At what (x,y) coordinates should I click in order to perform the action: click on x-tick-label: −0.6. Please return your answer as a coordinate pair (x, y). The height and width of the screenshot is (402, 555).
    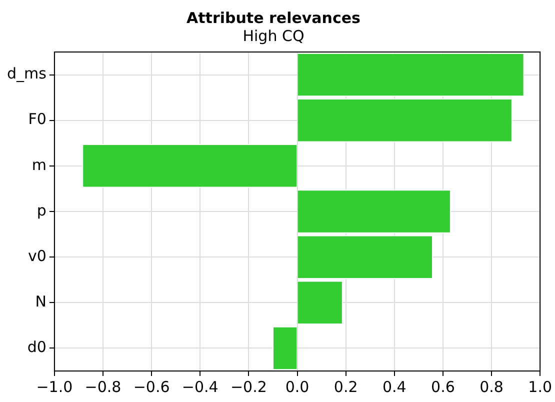
    Looking at the image, I should click on (151, 387).